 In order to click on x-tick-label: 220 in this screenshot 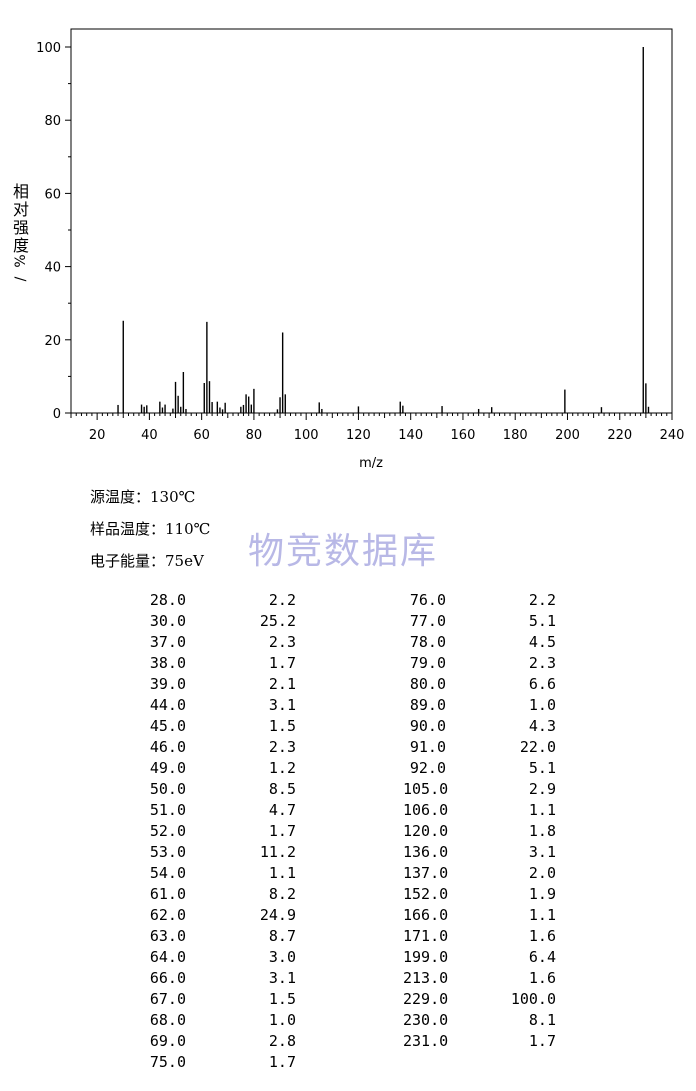, I will do `click(619, 435)`.